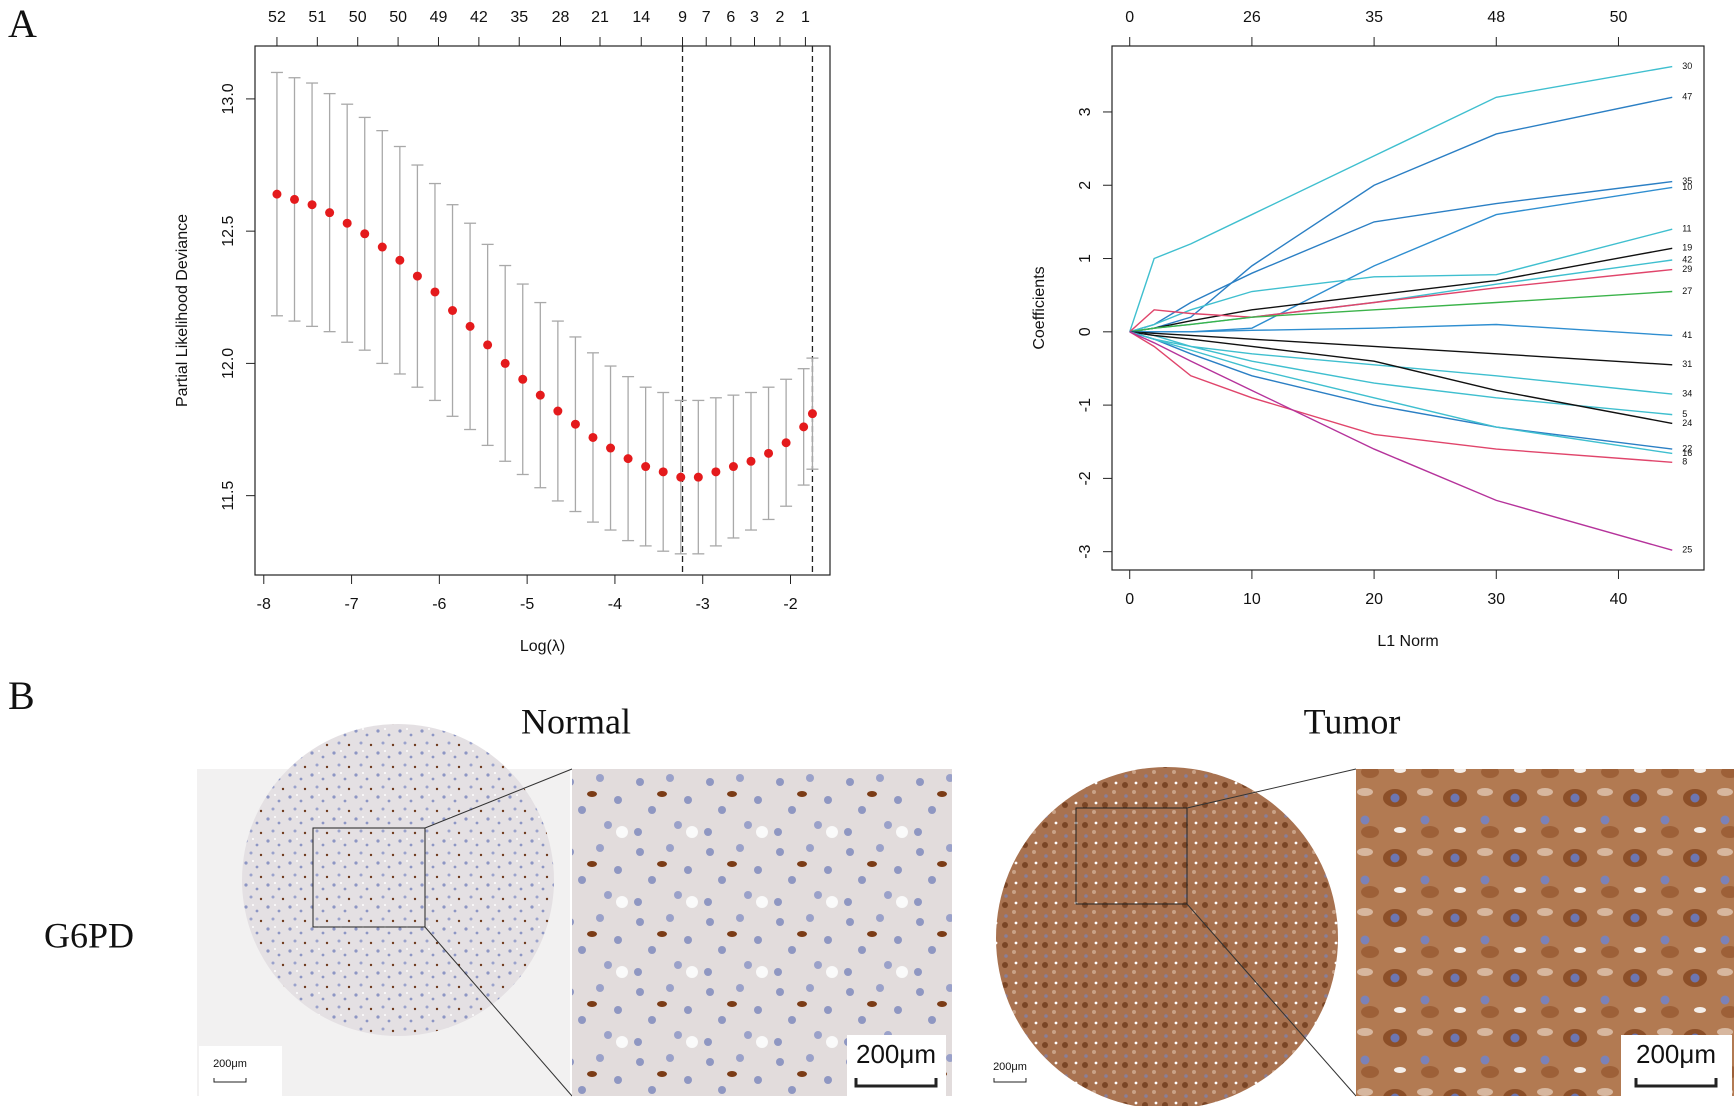  Describe the element at coordinates (780, 17) in the screenshot. I see `top-tick-label: 2` at that location.